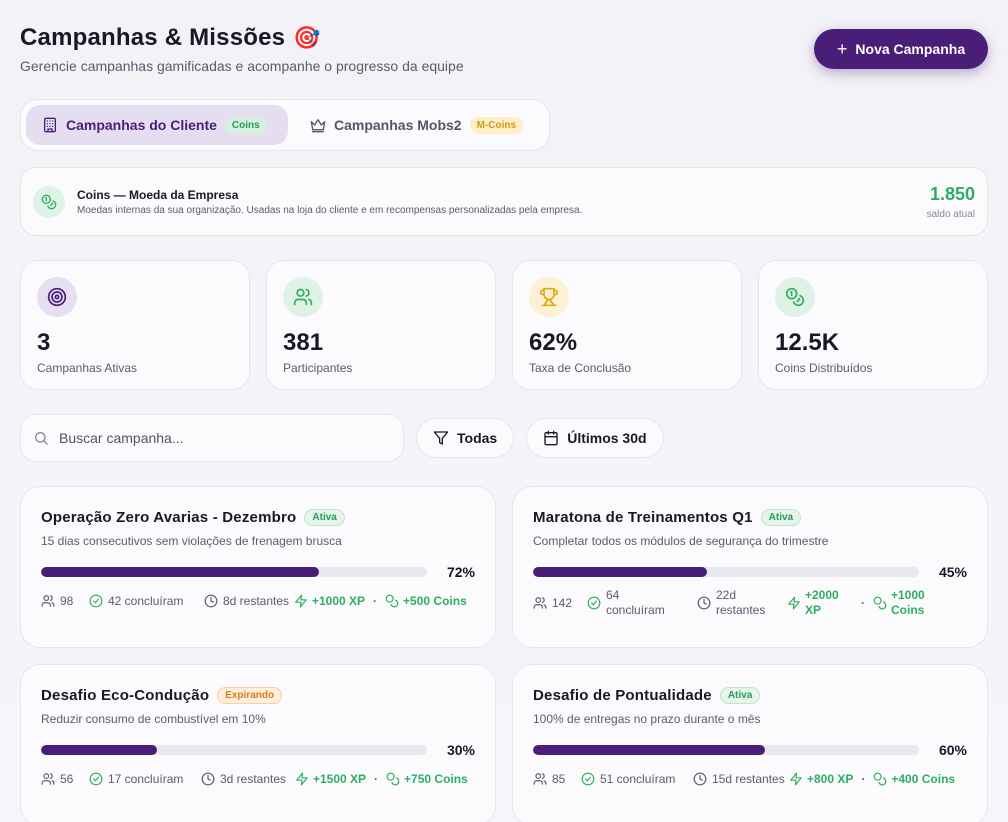  I want to click on tab-mobs2-campaigns: Campanhas Mobs2 M-Coins, so click(416, 125).